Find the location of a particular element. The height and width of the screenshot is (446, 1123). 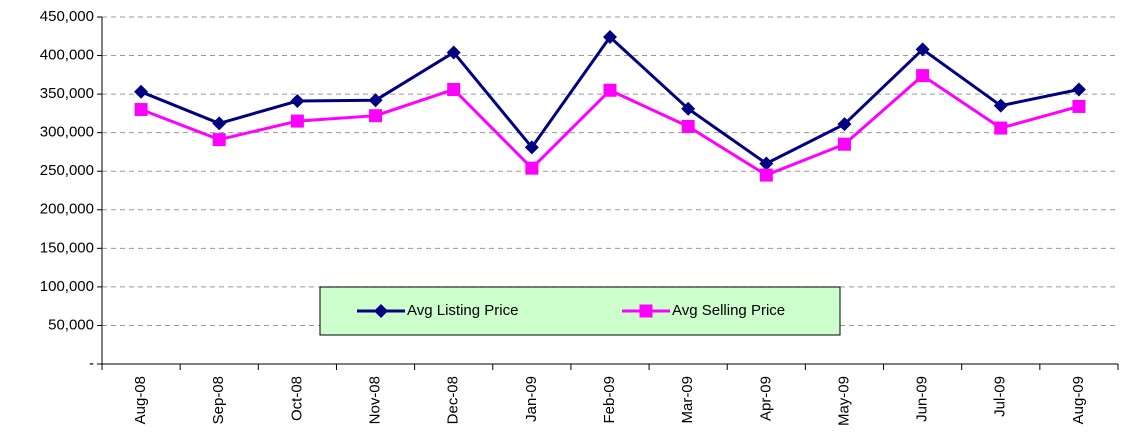

y-tick-label: 400,000 is located at coordinates (67, 55).